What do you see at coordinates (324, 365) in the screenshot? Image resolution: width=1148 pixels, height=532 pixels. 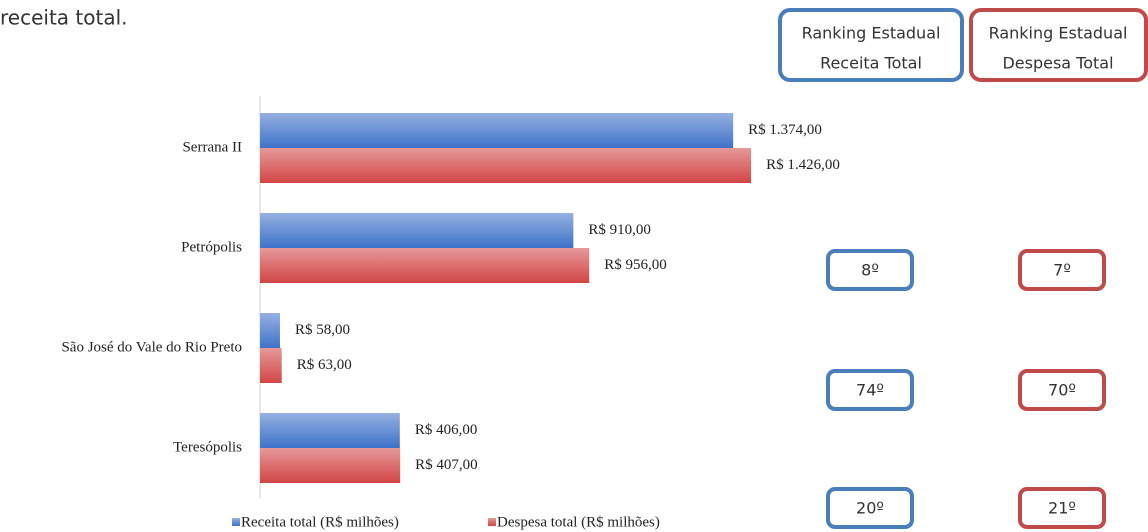 I see `data-label: R$ 63,00` at bounding box center [324, 365].